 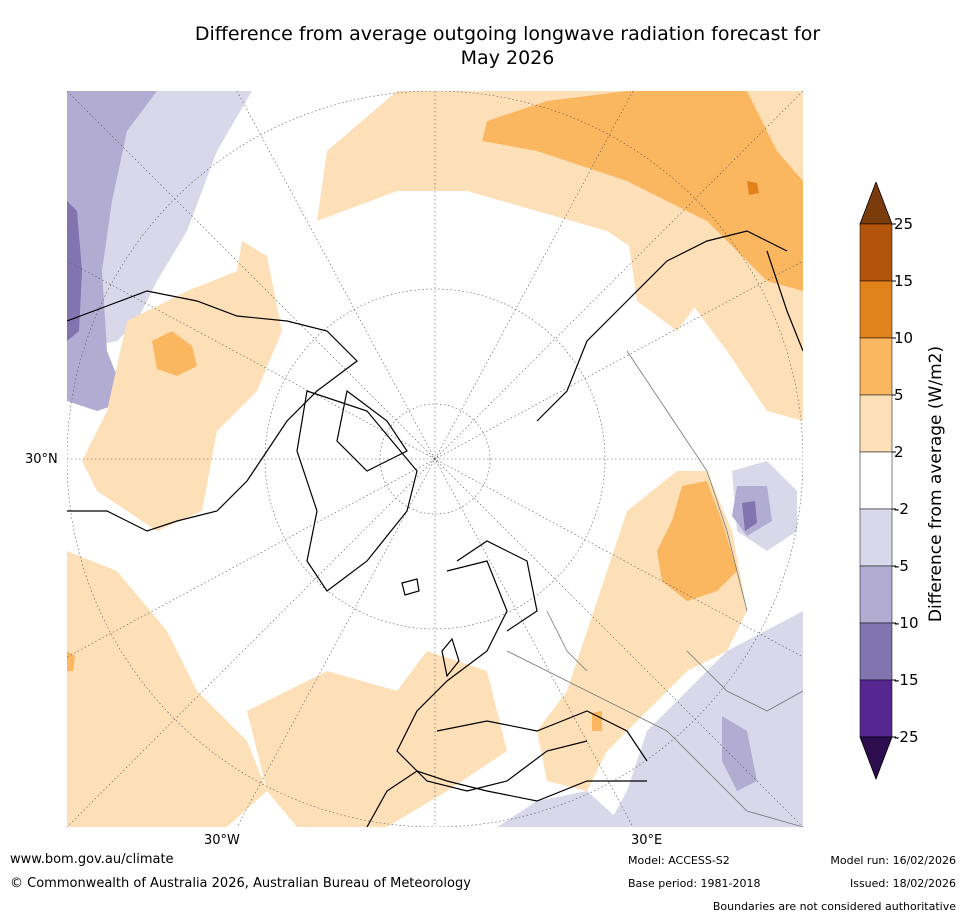 I want to click on colorbar-tick-label: -15, so click(x=906, y=680).